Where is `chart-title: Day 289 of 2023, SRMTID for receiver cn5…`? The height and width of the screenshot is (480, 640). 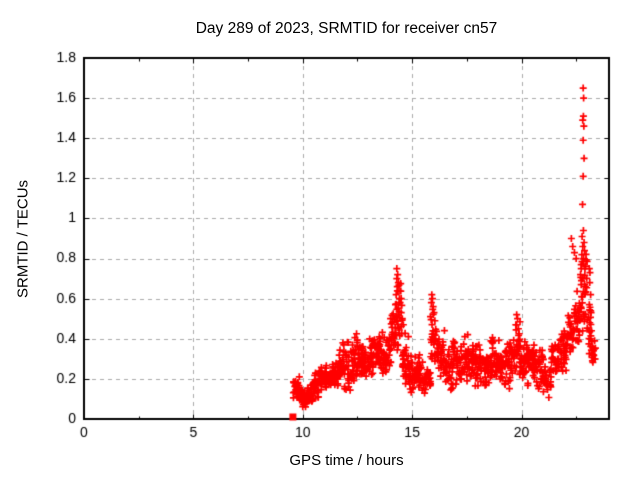 chart-title: Day 289 of 2023, SRMTID for receiver cn5… is located at coordinates (346, 28).